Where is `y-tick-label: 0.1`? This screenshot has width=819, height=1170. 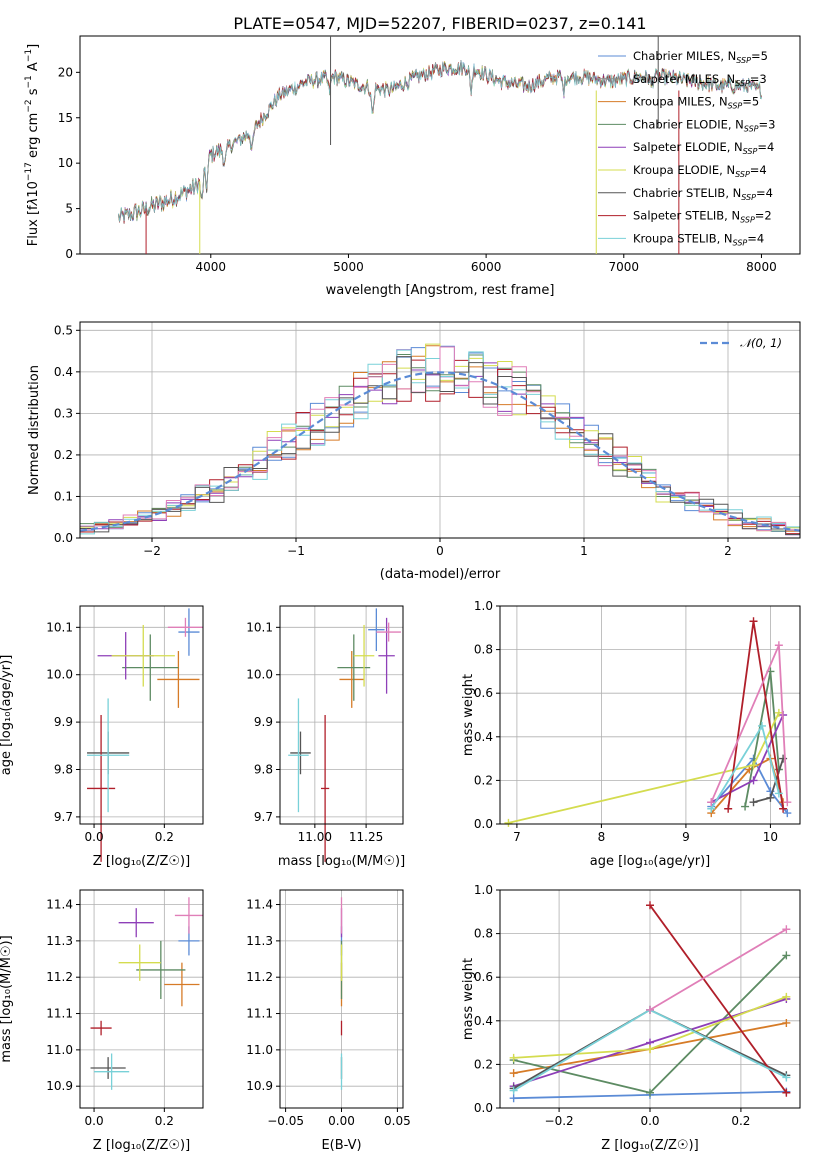
y-tick-label: 0.1 is located at coordinates (63, 496).